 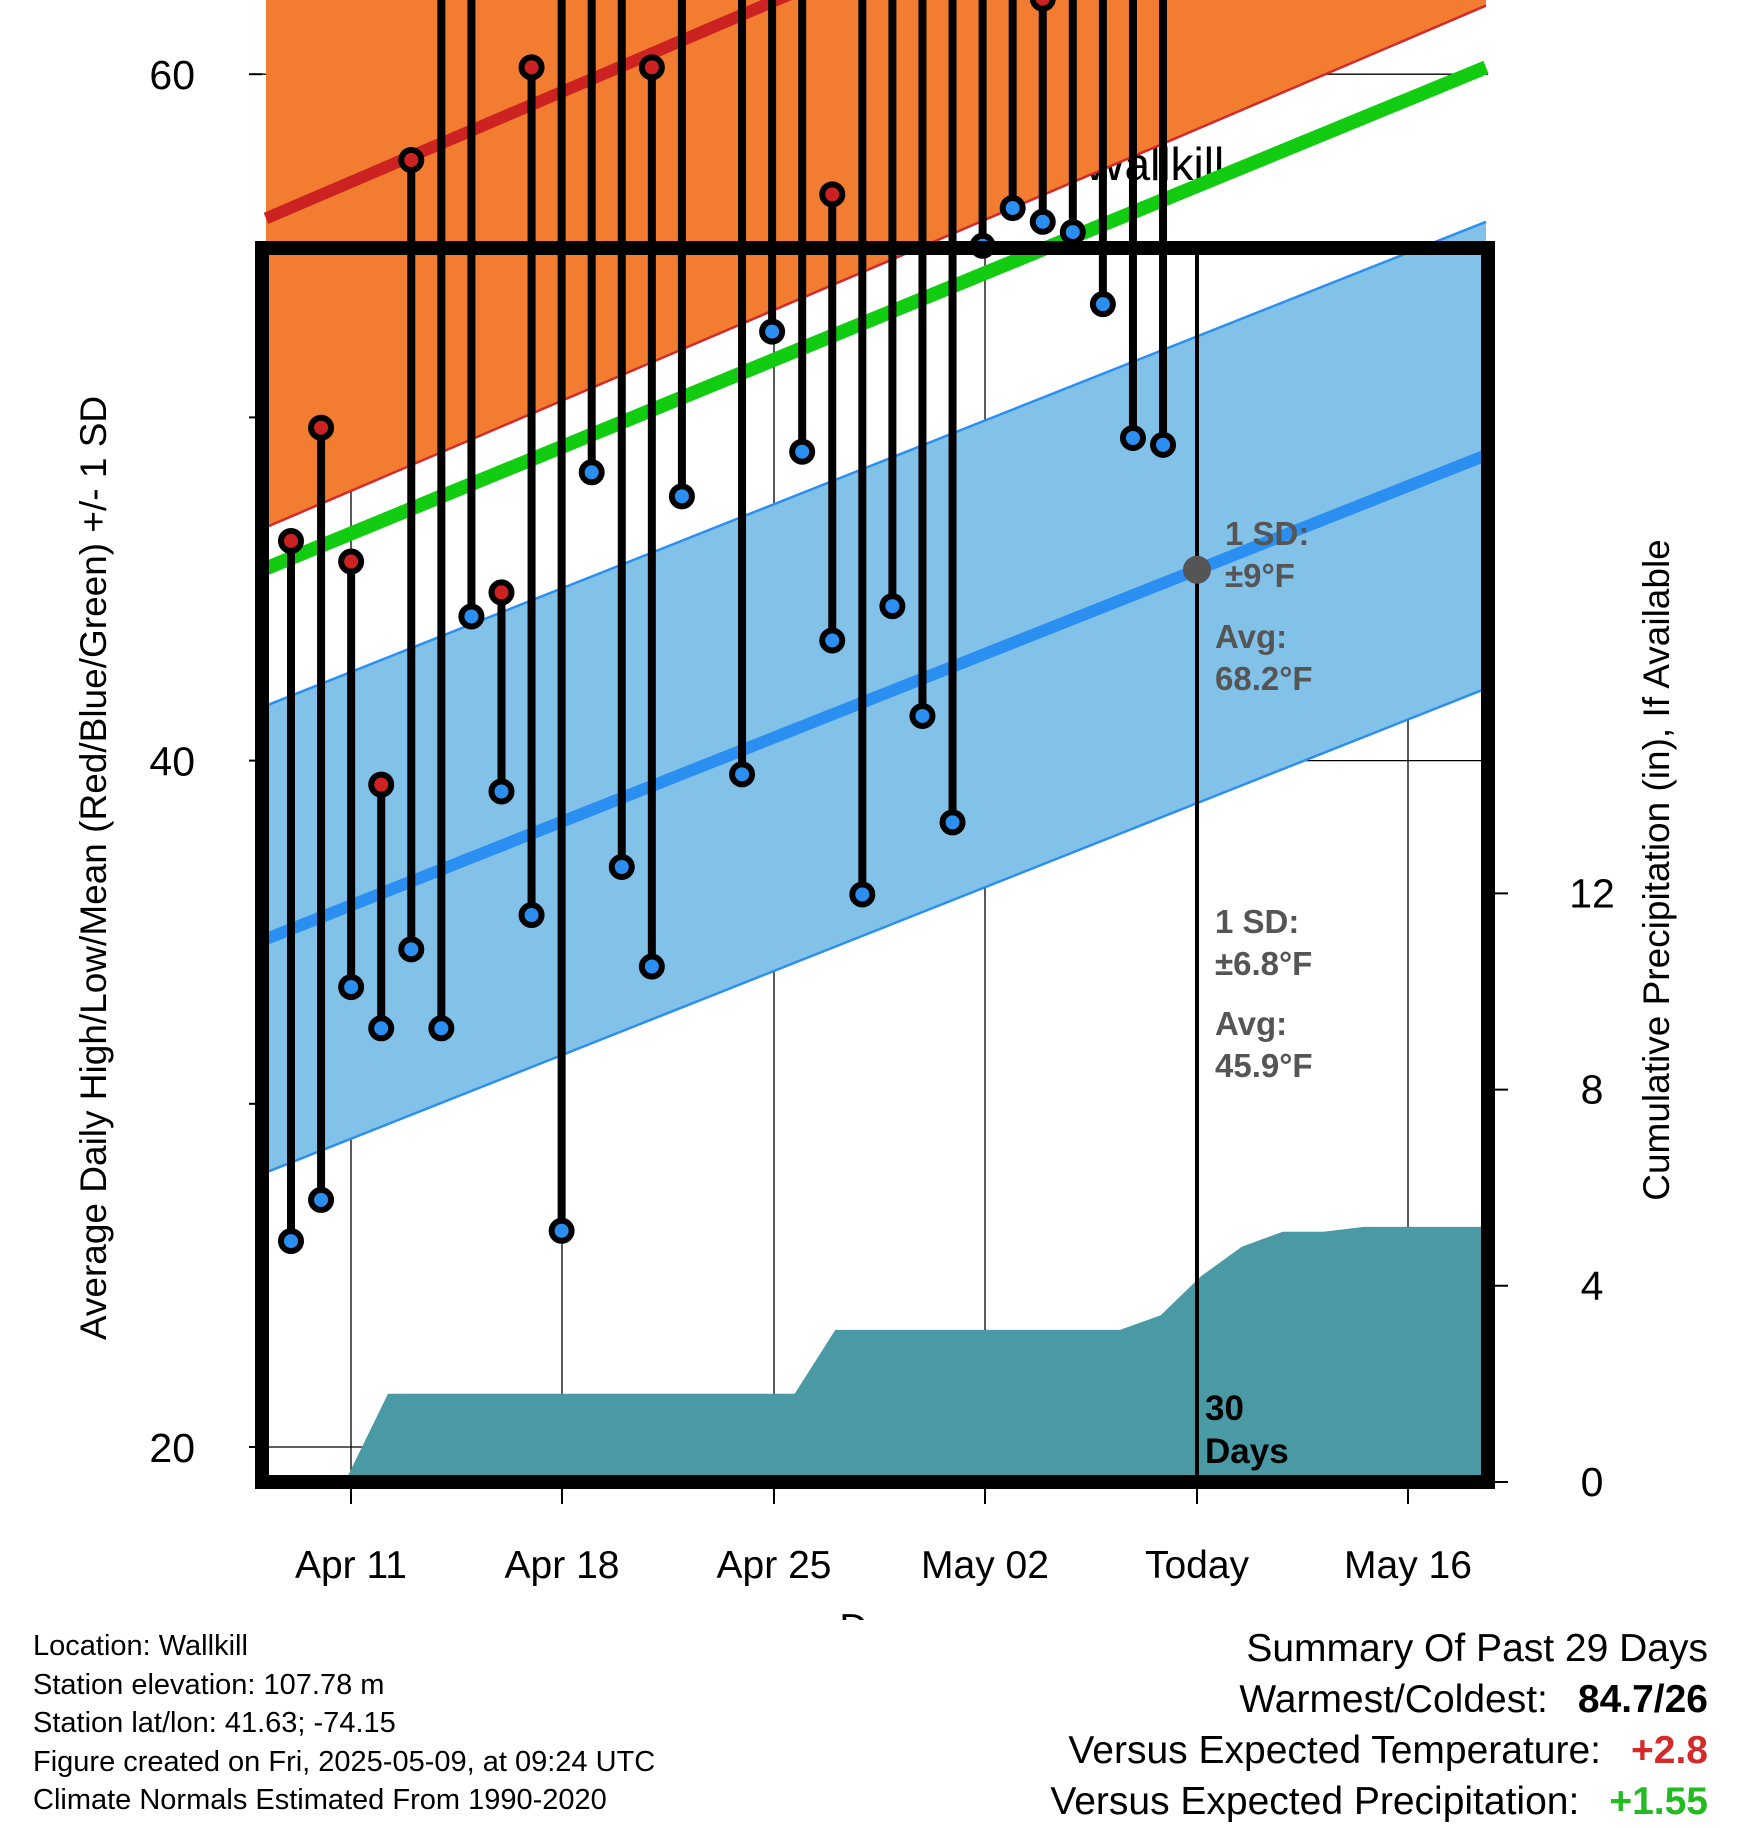 What do you see at coordinates (1592, 893) in the screenshot?
I see `y2-tick-label: 12` at bounding box center [1592, 893].